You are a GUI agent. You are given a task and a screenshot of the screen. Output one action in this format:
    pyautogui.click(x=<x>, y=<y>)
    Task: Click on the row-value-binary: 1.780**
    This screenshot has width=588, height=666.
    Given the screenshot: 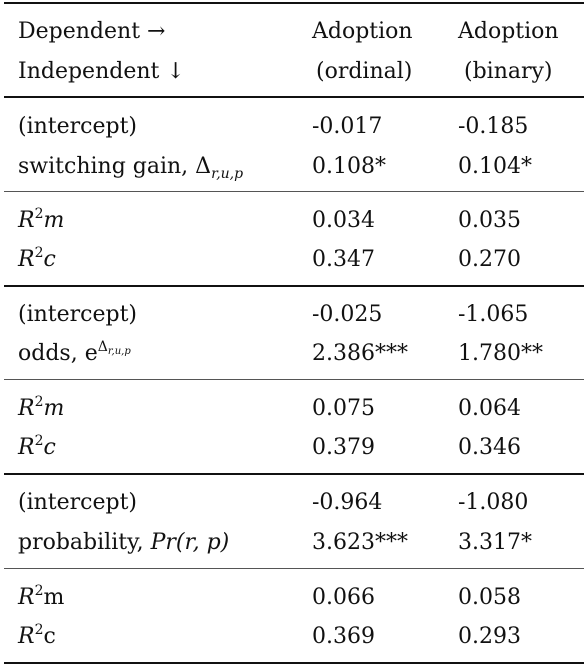 What is the action you would take?
    pyautogui.click(x=500, y=353)
    